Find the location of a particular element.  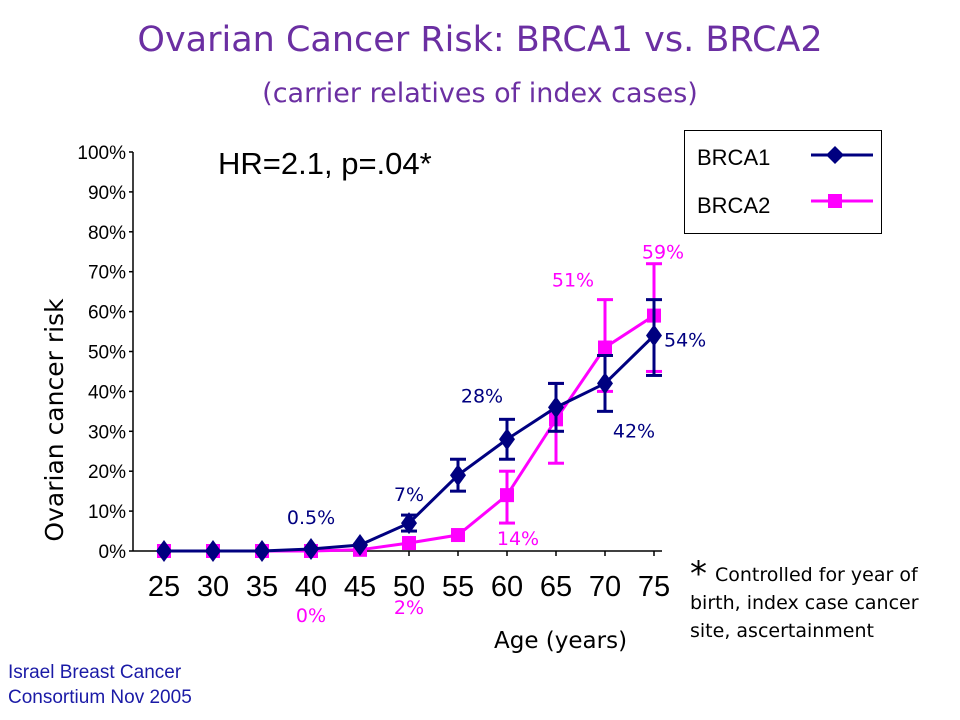

y-tick-label: 70% is located at coordinates (107, 273).